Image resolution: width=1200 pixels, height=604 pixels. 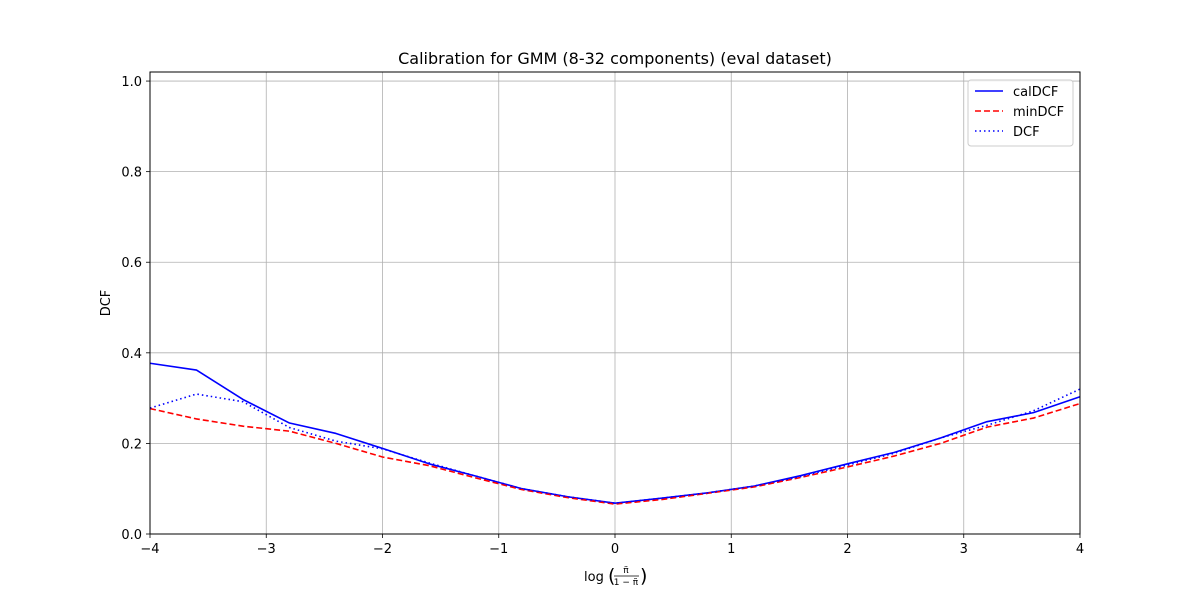 What do you see at coordinates (626, 583) in the screenshot?
I see `x-axis-label-denominator: 1 − π̃` at bounding box center [626, 583].